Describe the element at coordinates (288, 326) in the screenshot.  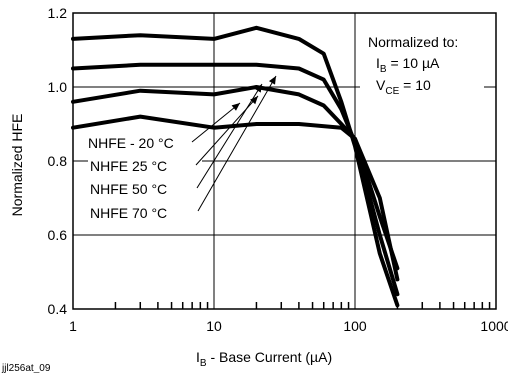
I see `x-tick-labels: 1 10 100 1000` at that location.